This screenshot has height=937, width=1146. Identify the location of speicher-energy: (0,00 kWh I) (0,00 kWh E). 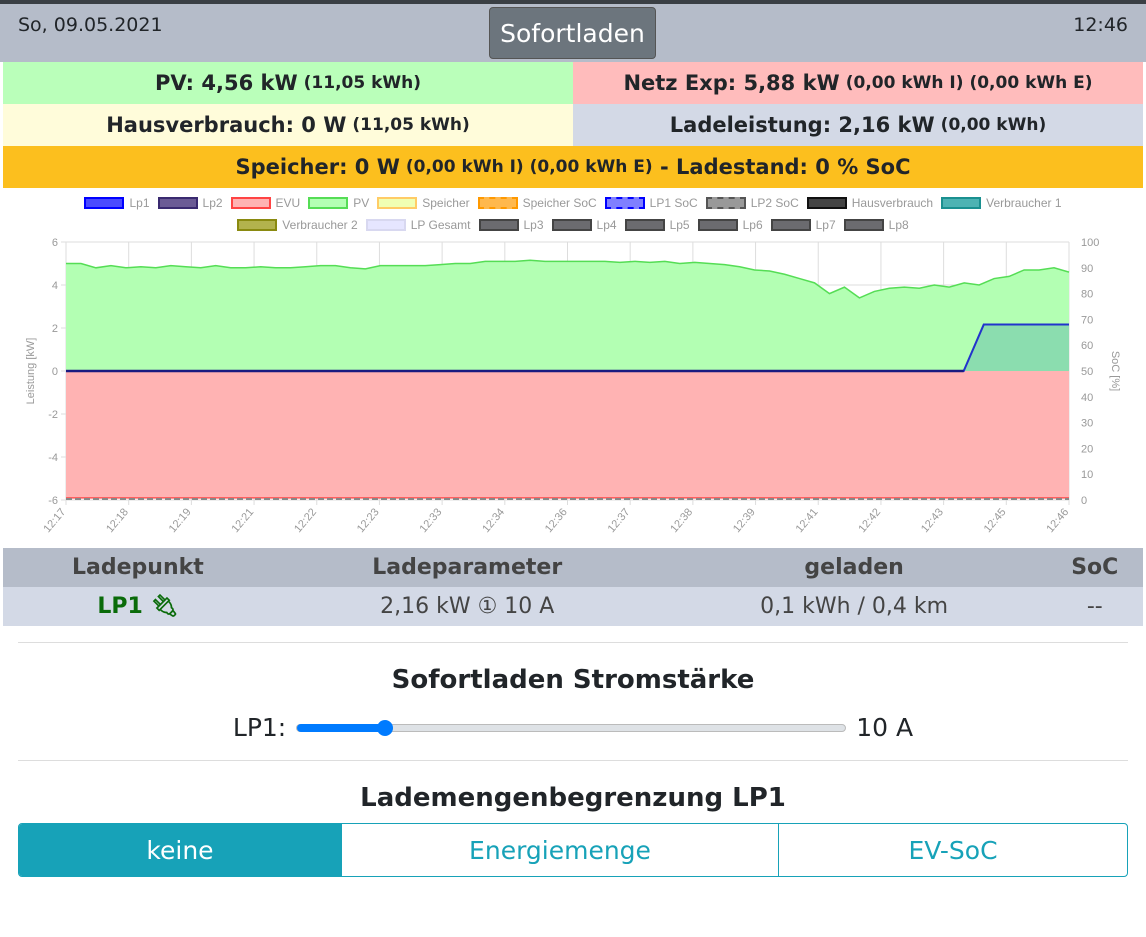
(529, 167).